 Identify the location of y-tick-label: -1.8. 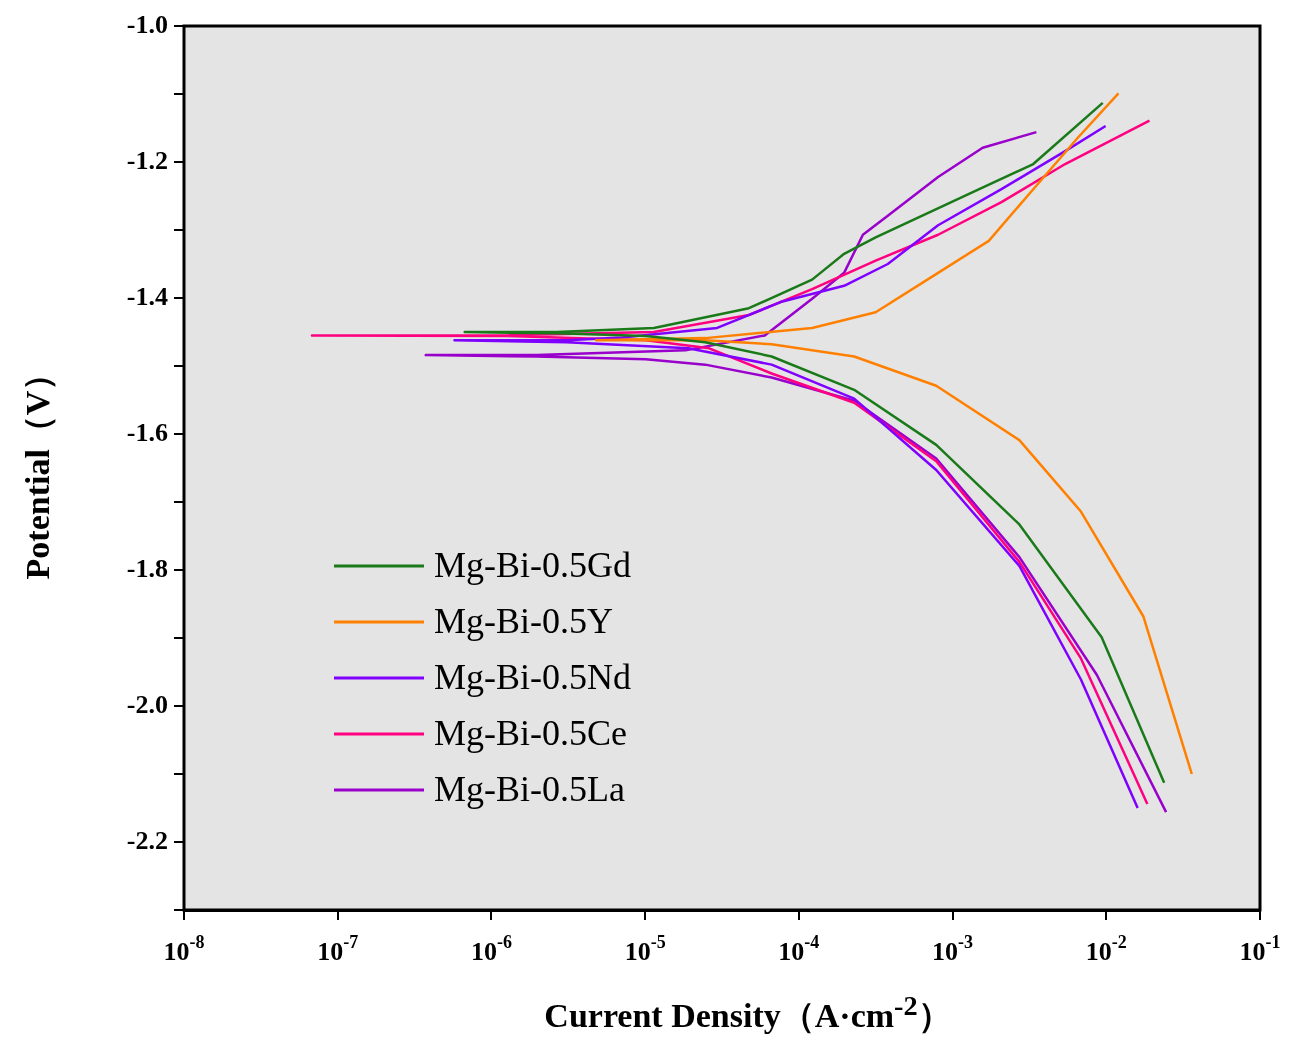
(147, 568).